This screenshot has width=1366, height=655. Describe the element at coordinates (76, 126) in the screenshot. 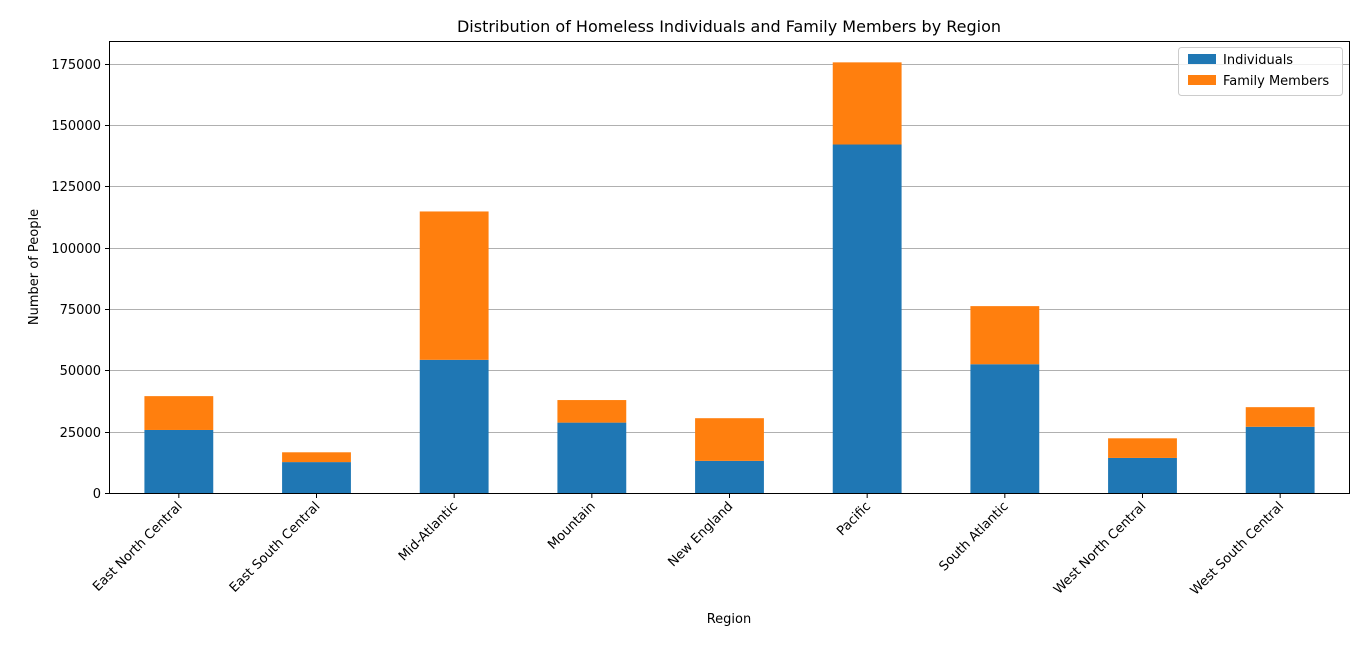

I see `y-tick-label: 150000` at that location.